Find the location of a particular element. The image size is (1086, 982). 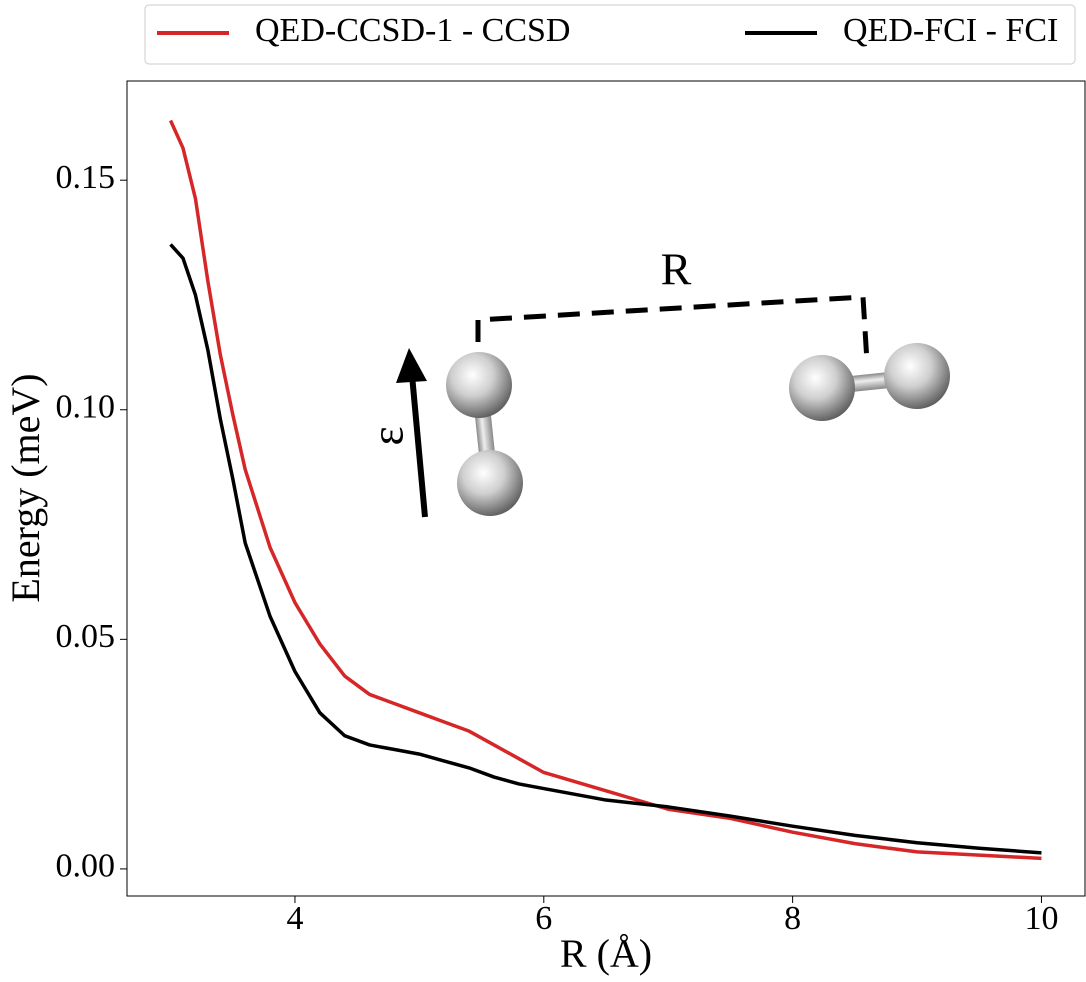

x-tick-label: 4 is located at coordinates (294, 918).